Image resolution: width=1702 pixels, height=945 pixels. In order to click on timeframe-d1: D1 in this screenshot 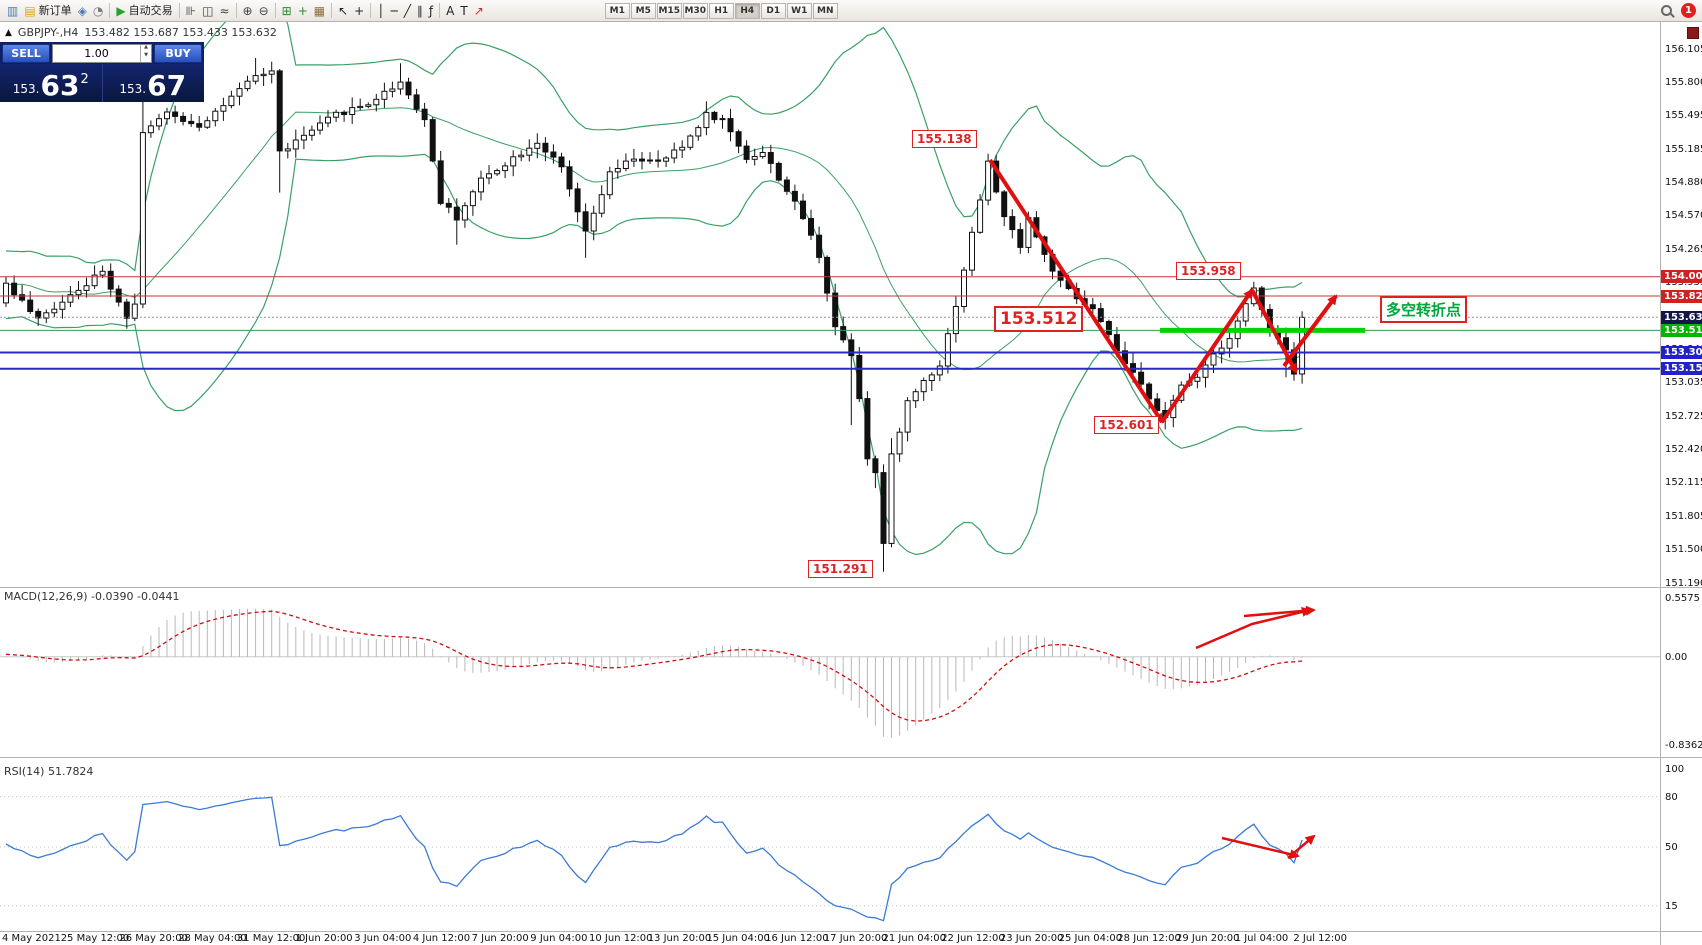, I will do `click(773, 10)`.